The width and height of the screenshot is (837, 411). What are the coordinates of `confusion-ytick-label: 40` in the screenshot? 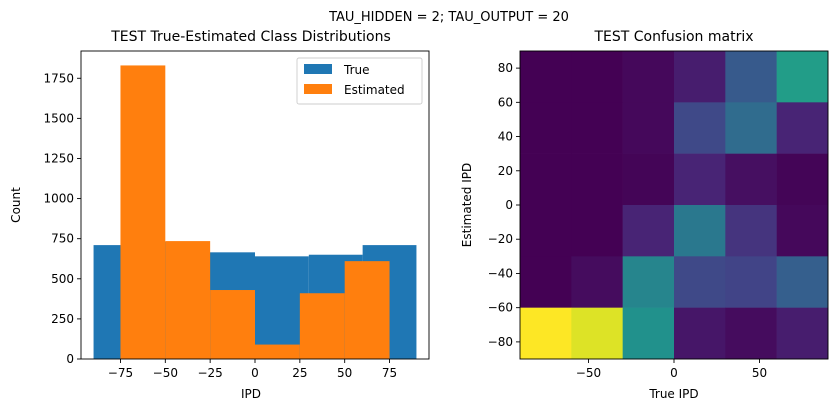 It's located at (505, 137).